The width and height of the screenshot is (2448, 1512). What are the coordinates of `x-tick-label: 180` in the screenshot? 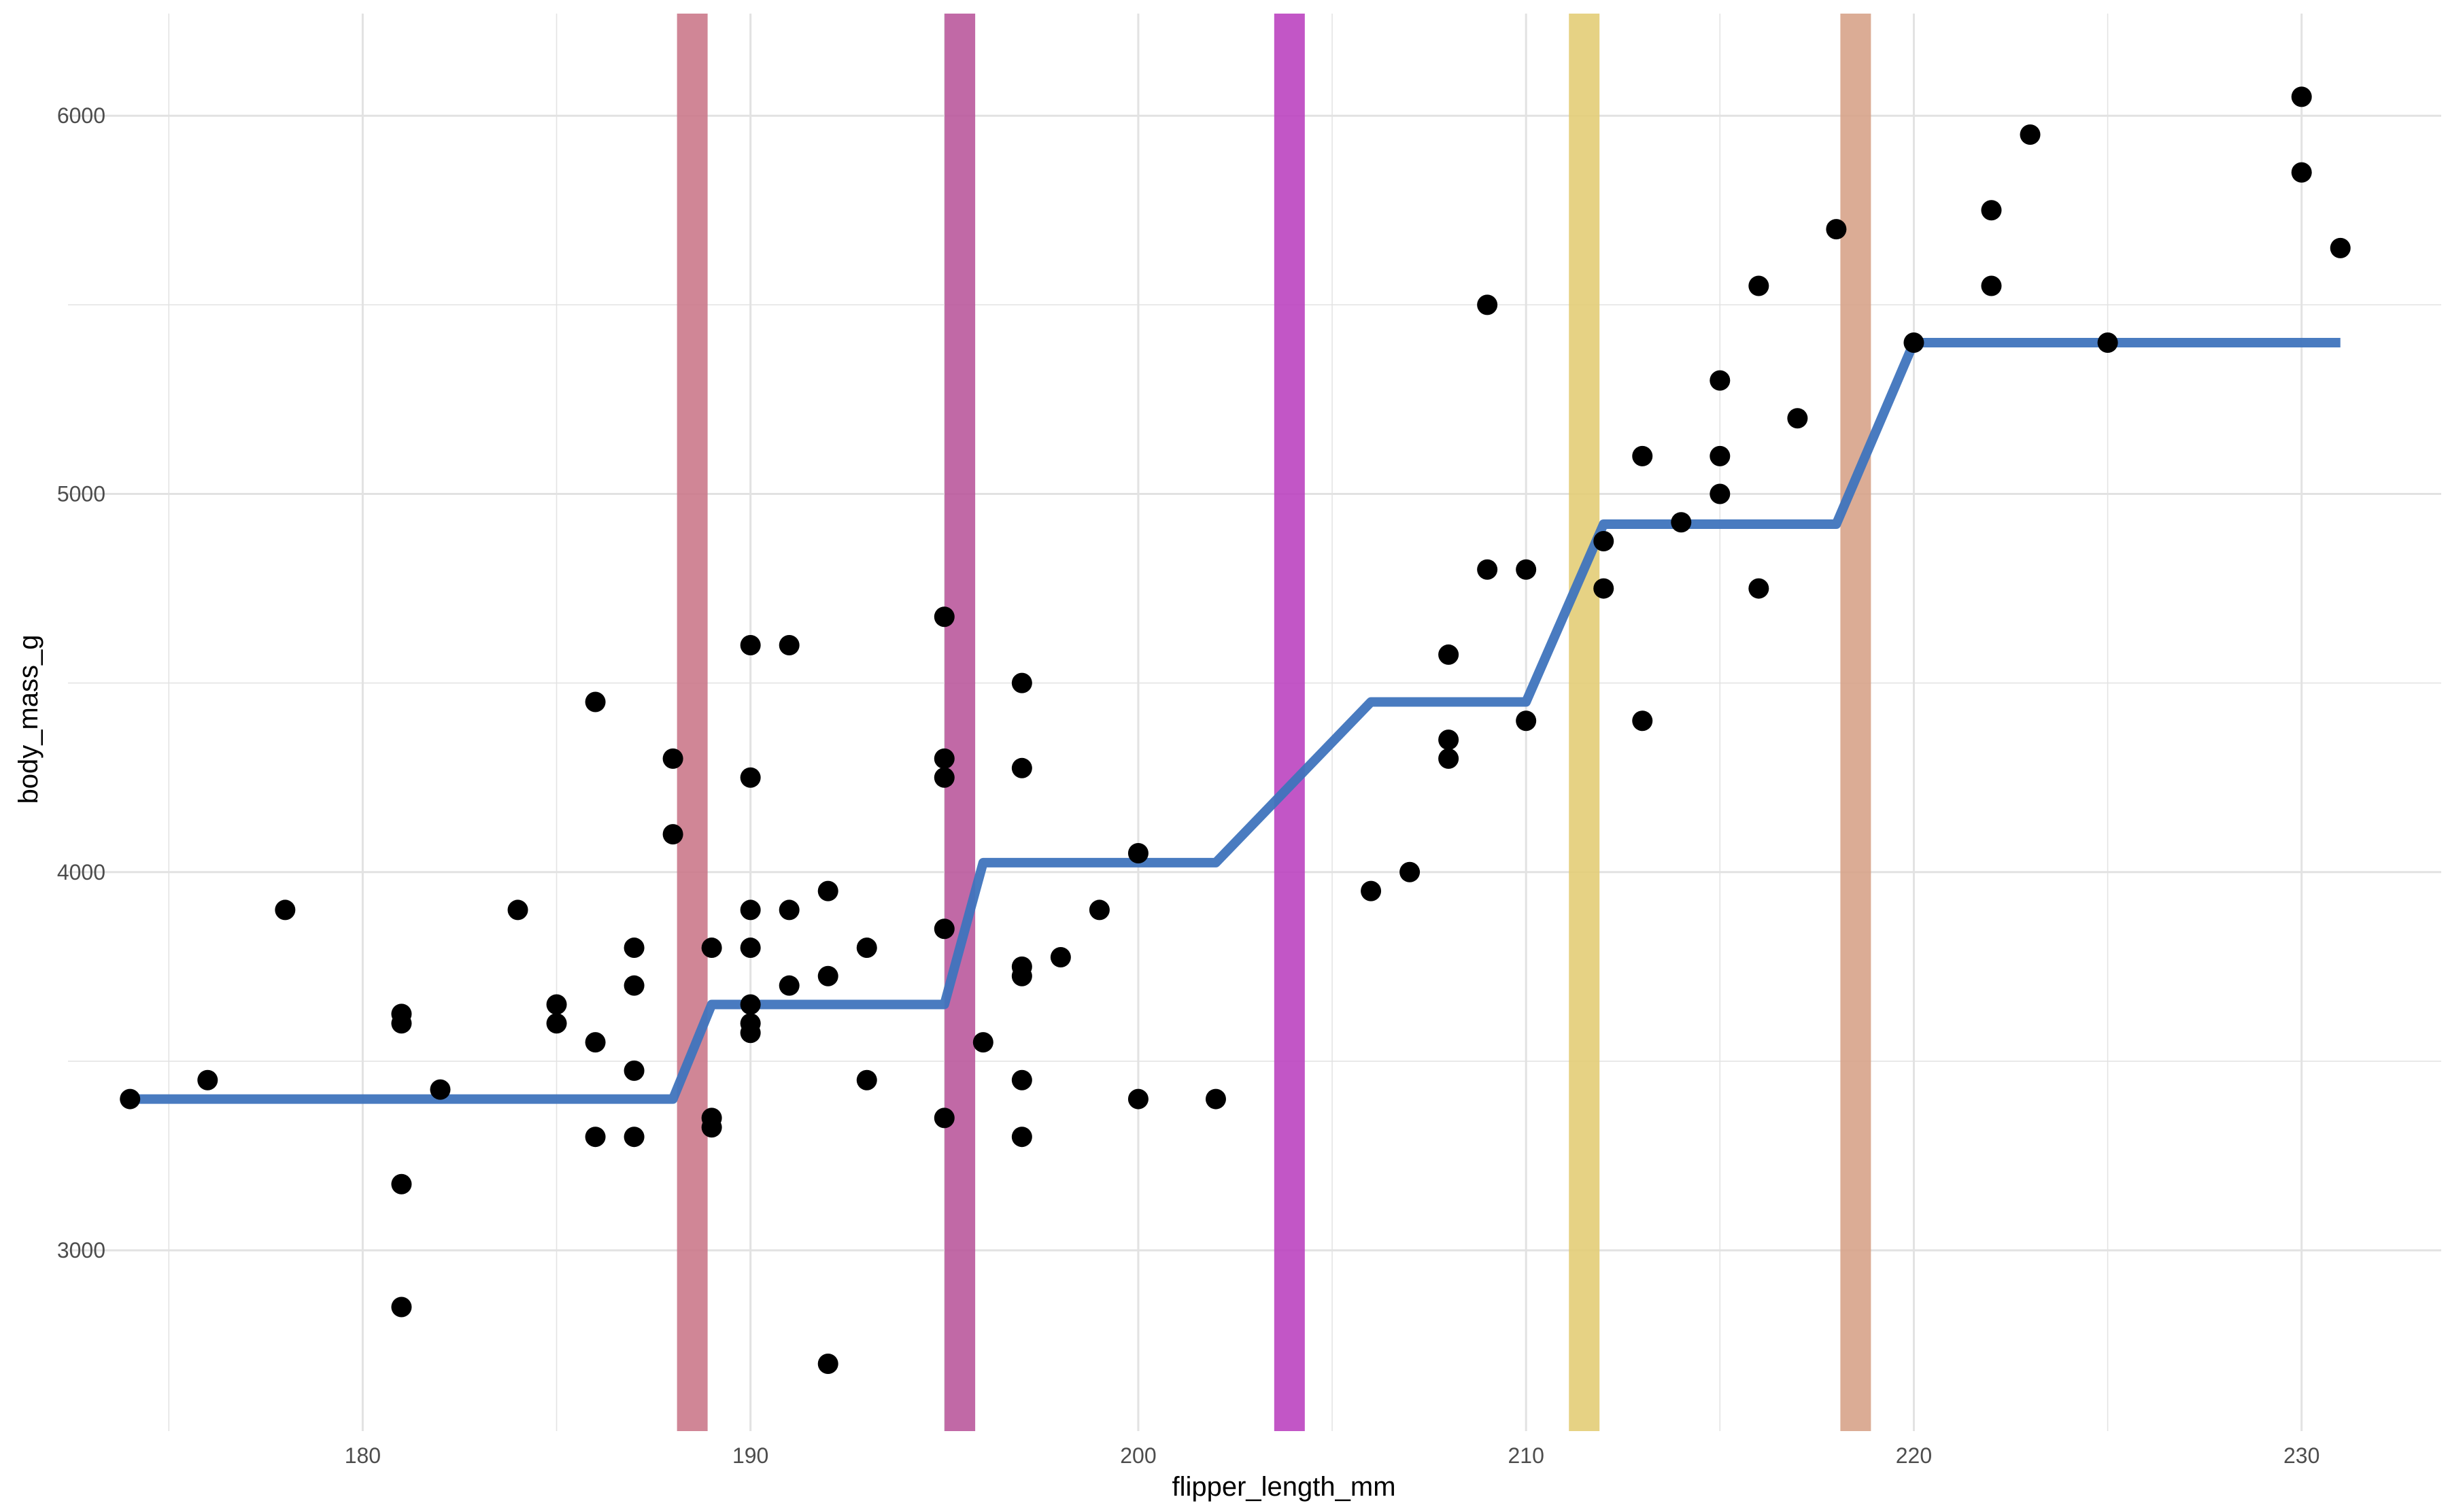 It's located at (363, 1455).